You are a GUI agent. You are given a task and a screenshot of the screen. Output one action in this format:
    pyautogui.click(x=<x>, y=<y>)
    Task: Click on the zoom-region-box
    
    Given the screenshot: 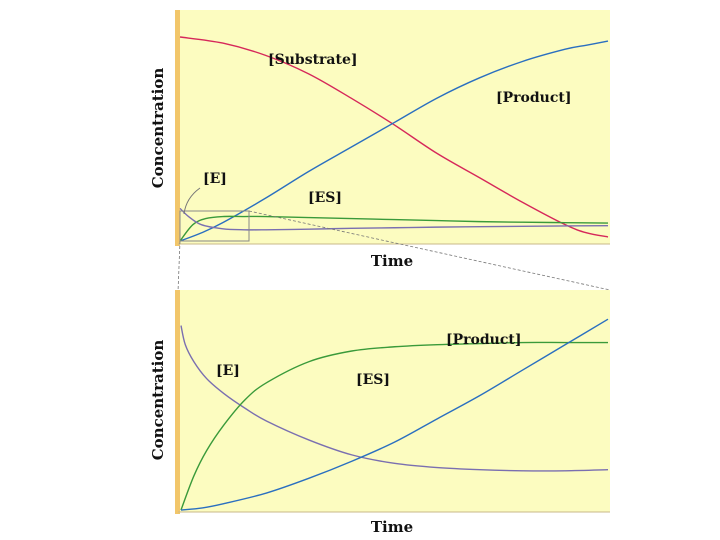 What is the action you would take?
    pyautogui.click(x=214, y=226)
    